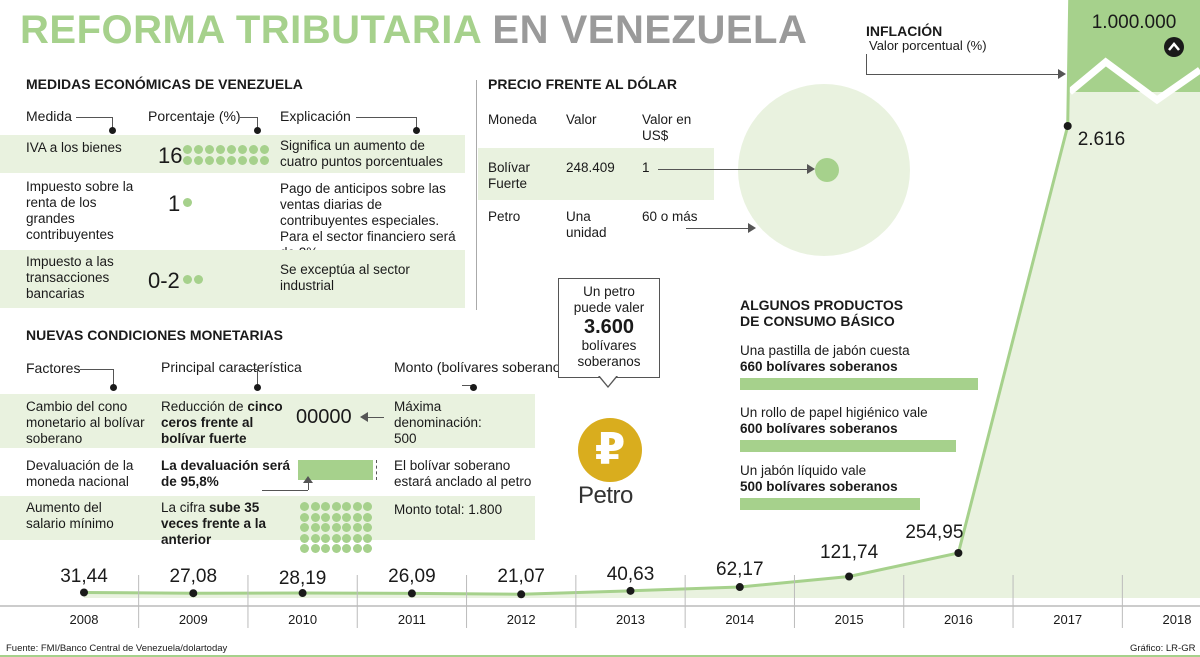 This screenshot has height=657, width=1200. I want to click on data-label: 27,08, so click(194, 576).